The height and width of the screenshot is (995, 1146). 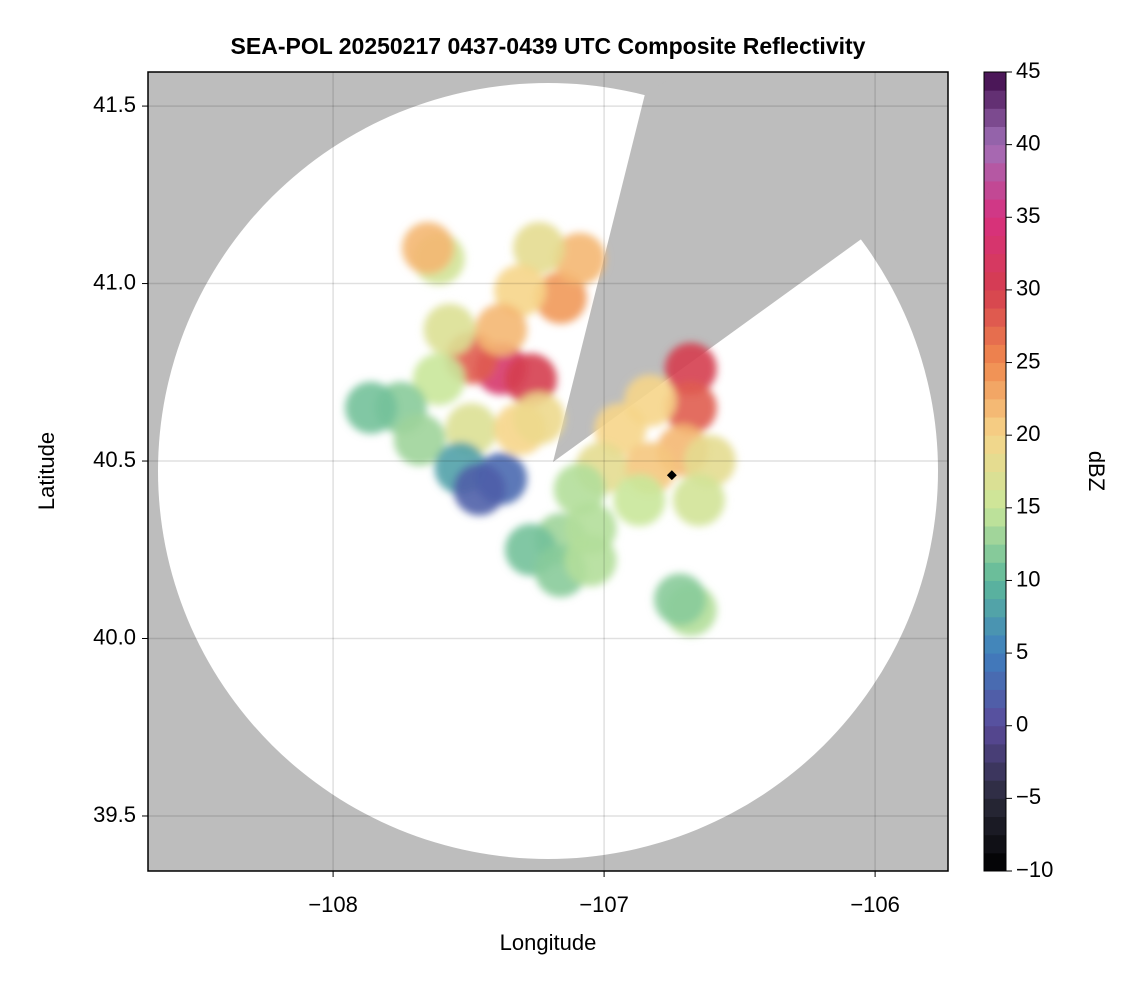 I want to click on x-tick-label: −107, so click(x=604, y=904).